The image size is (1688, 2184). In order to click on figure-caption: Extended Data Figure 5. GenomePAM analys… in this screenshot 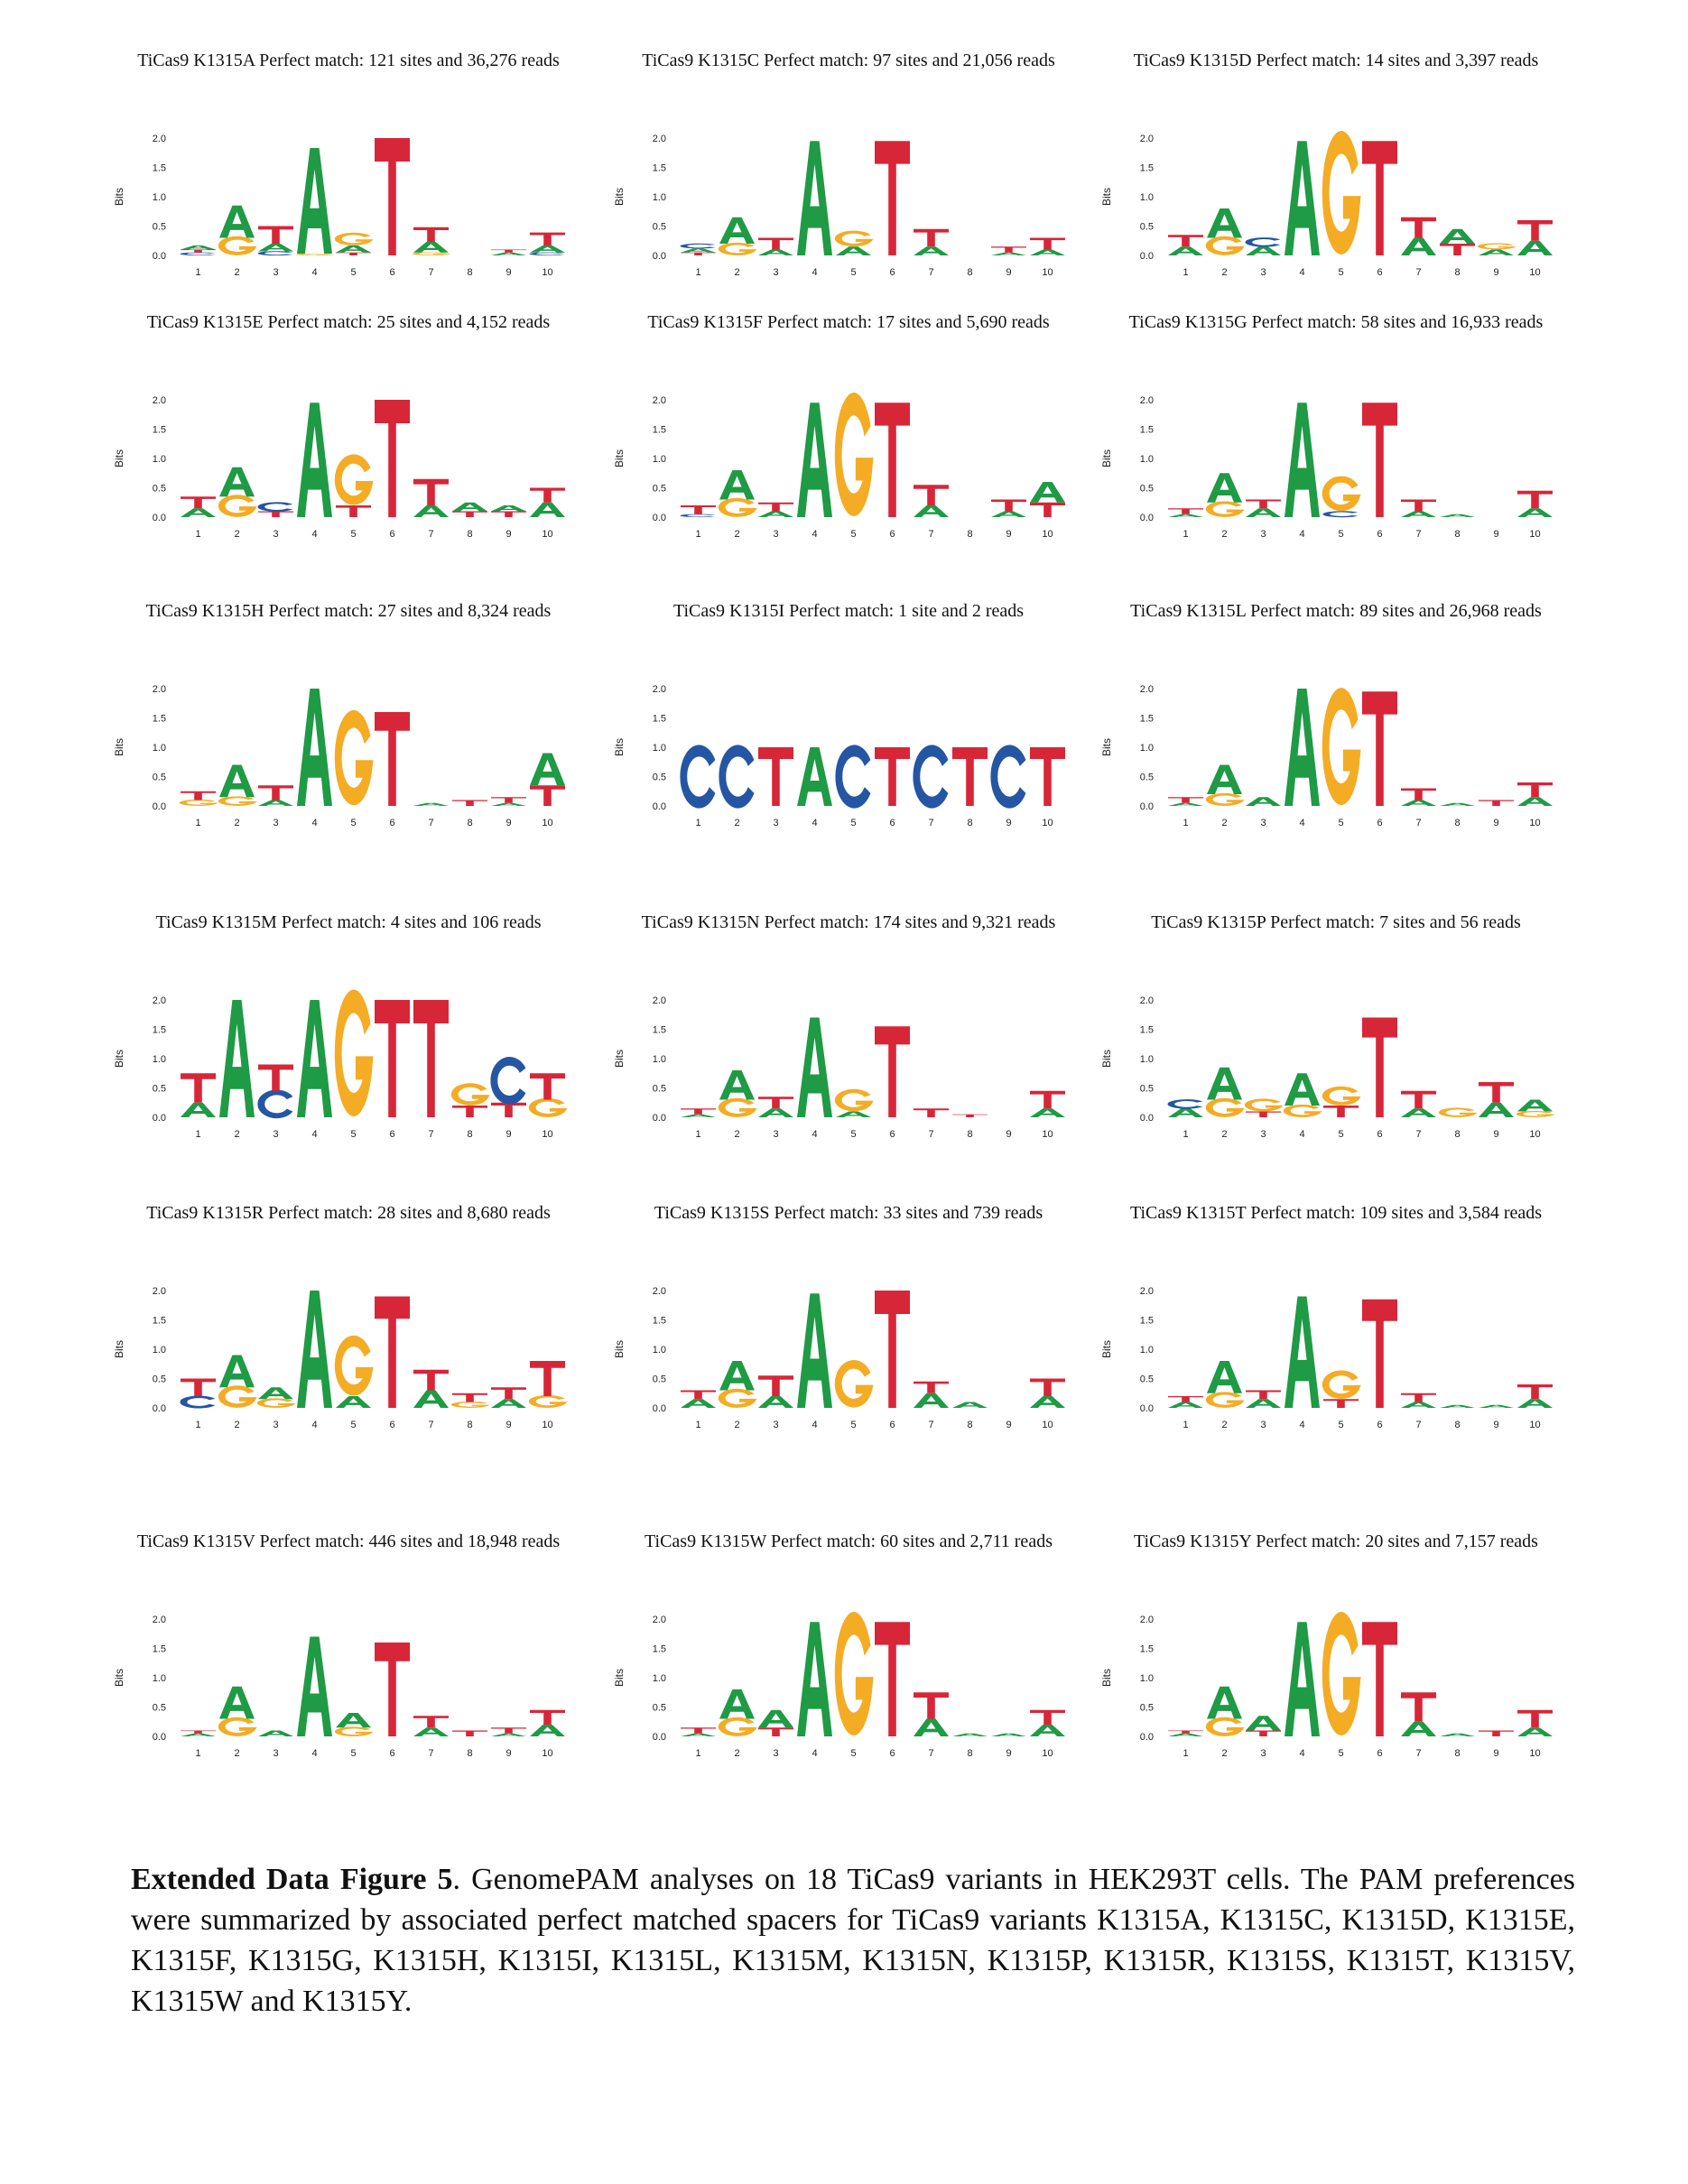, I will do `click(853, 1940)`.